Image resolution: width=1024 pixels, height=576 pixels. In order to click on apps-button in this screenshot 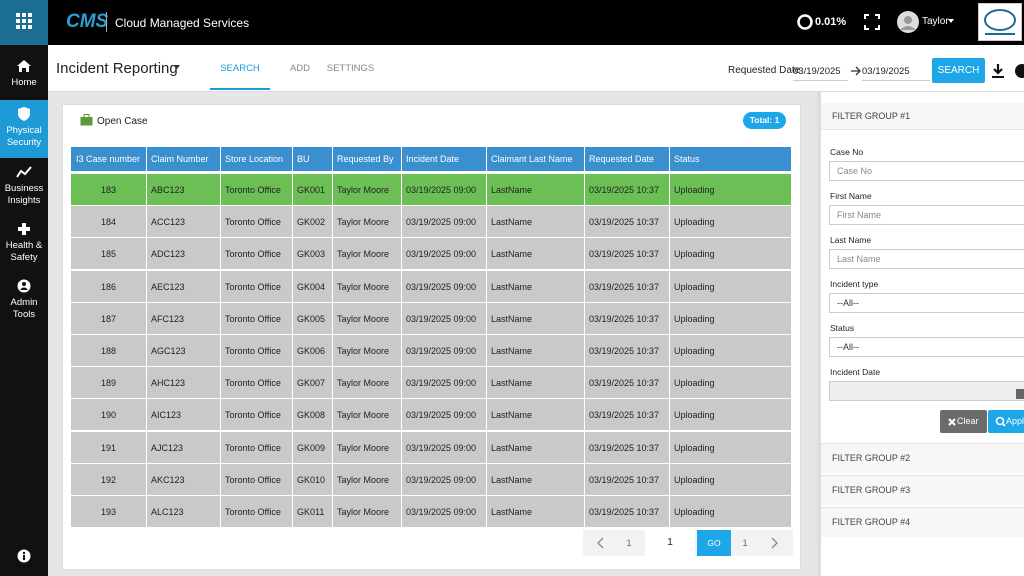, I will do `click(24, 22)`.